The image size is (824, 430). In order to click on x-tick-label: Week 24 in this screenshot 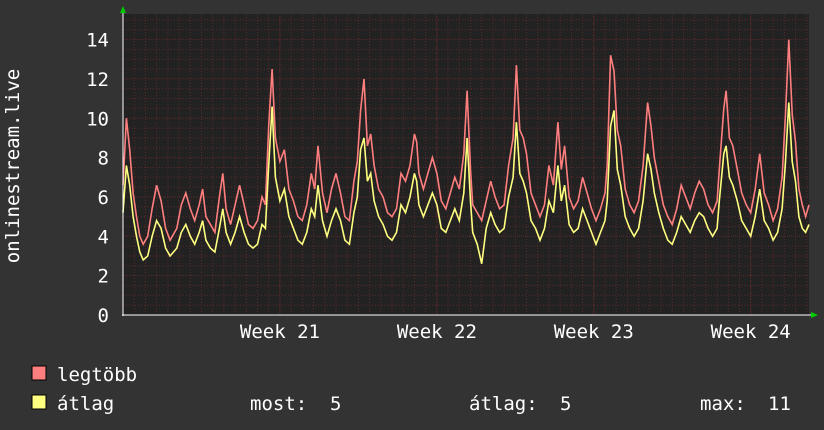, I will do `click(751, 332)`.